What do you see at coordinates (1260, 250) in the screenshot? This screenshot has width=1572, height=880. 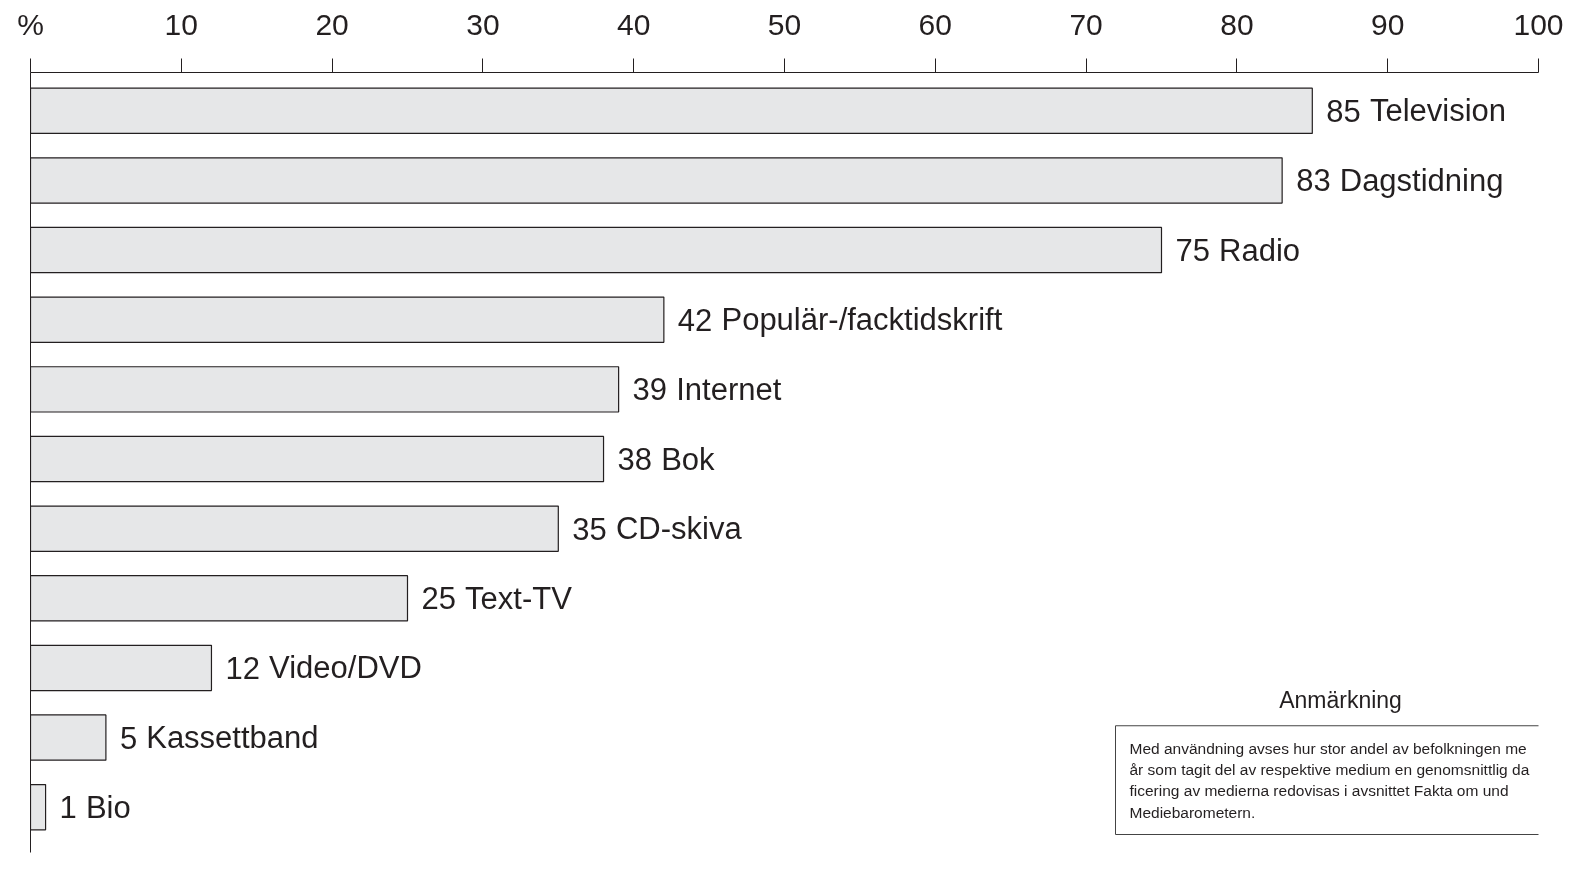 I see `y-tick-label: Radio` at bounding box center [1260, 250].